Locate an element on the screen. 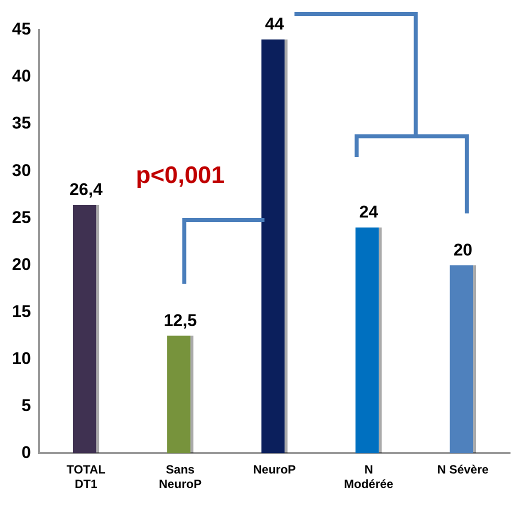 Image resolution: width=522 pixels, height=506 pixels. data-label: 26,4 is located at coordinates (86, 190).